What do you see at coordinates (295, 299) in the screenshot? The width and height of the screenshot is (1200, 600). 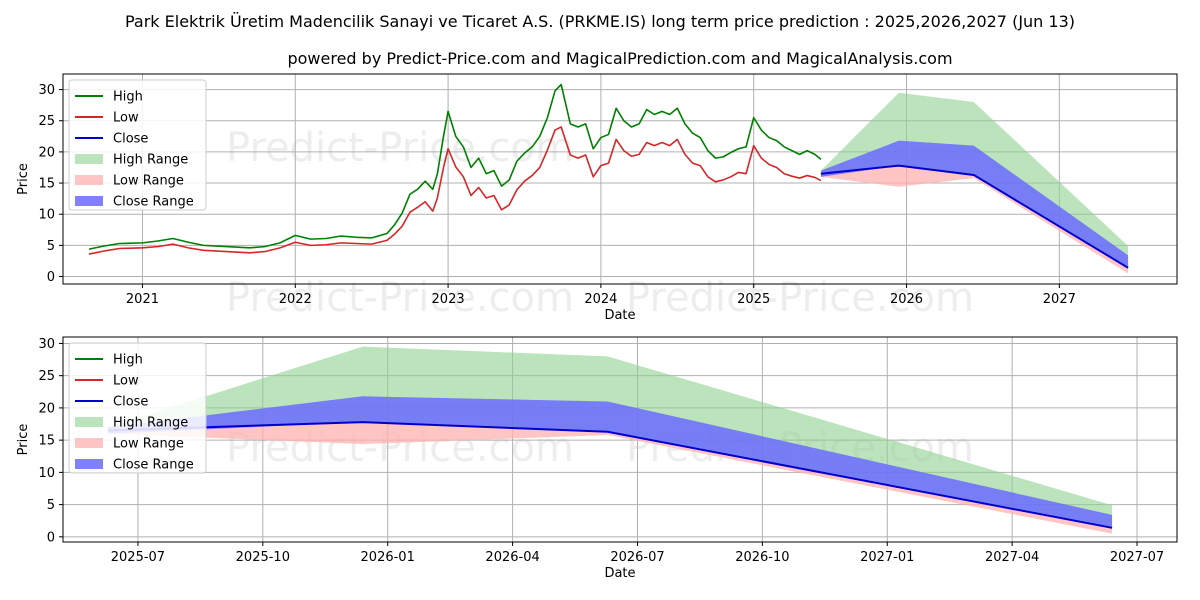 I see `x-tick-label: 2022` at bounding box center [295, 299].